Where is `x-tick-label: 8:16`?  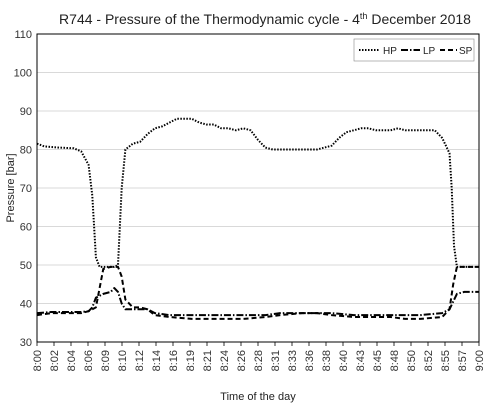 x-tick-label: 8:16 is located at coordinates (174, 360).